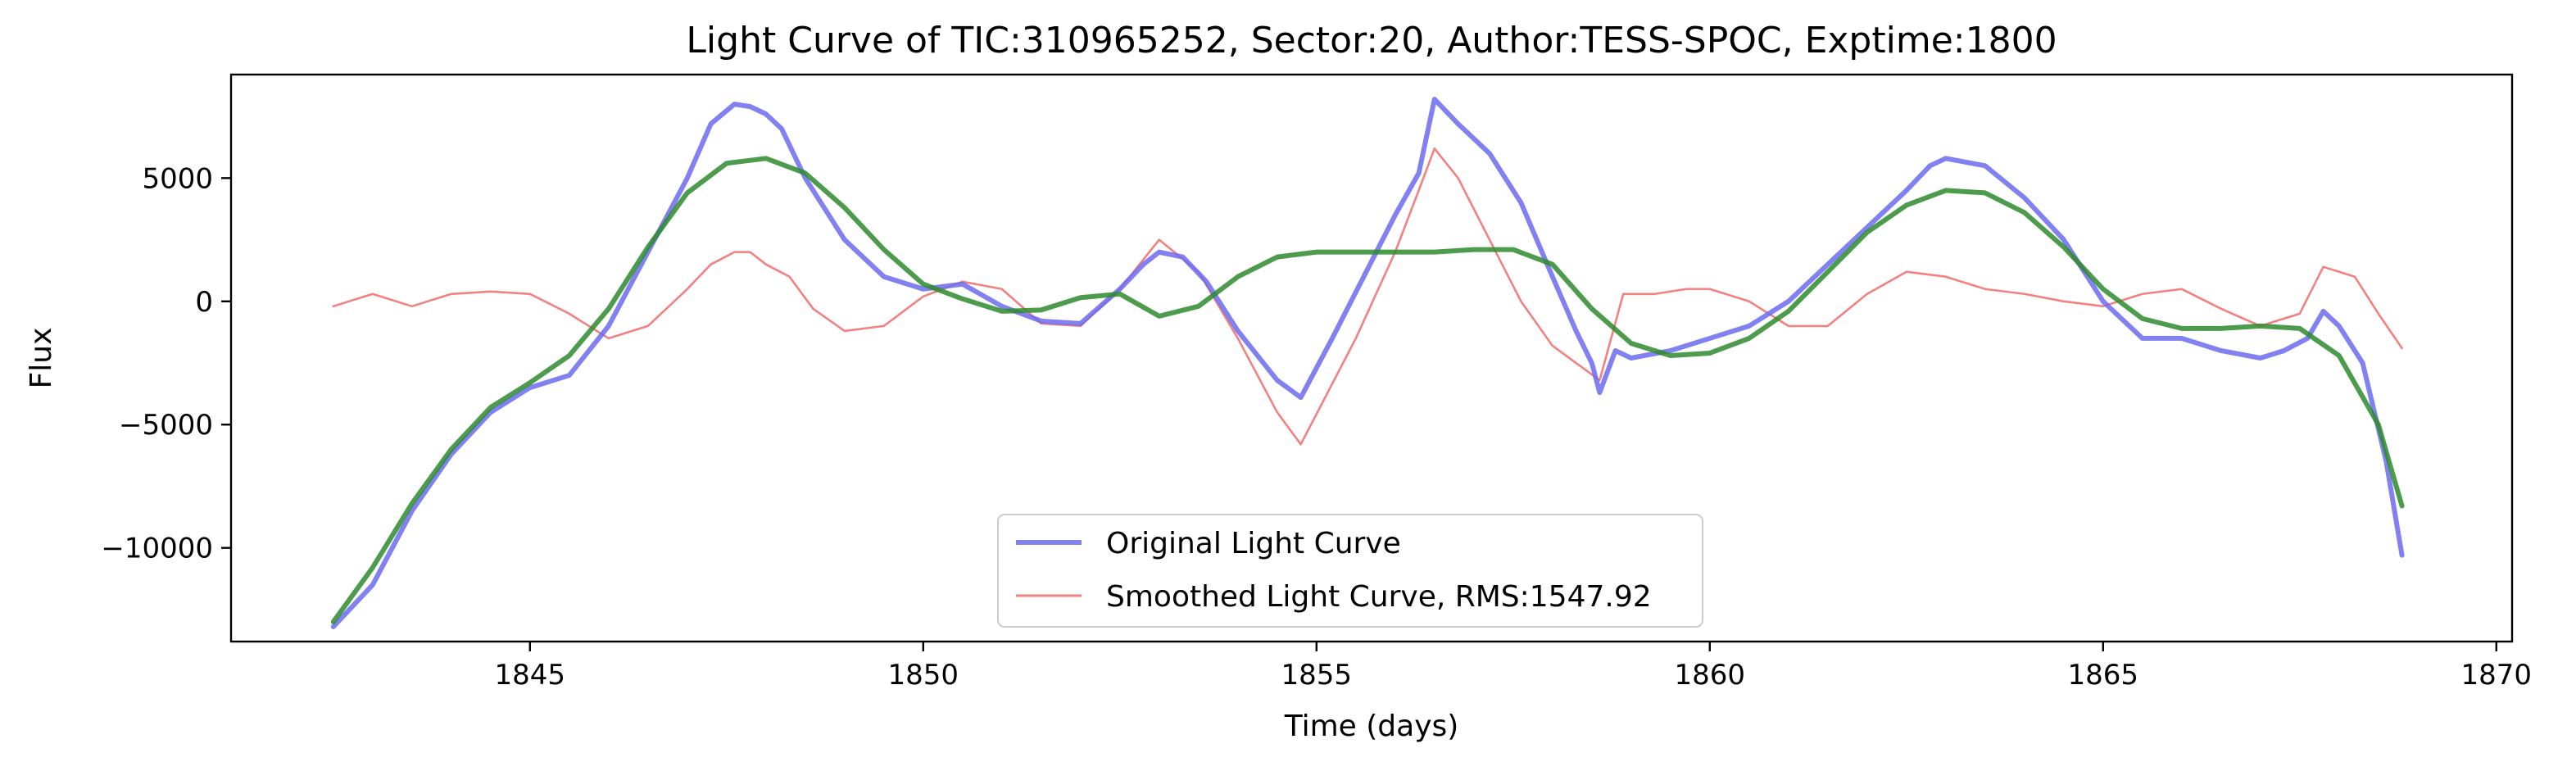 This screenshot has height=771, width=2576. What do you see at coordinates (530, 676) in the screenshot?
I see `x-tick-label: 1845` at bounding box center [530, 676].